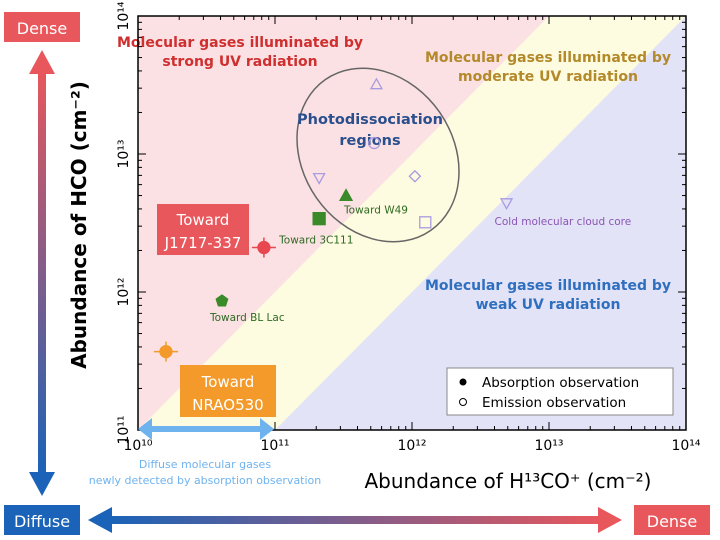 This screenshot has width=720, height=540. What do you see at coordinates (42, 273) in the screenshot?
I see `vertical-density-arrow` at bounding box center [42, 273].